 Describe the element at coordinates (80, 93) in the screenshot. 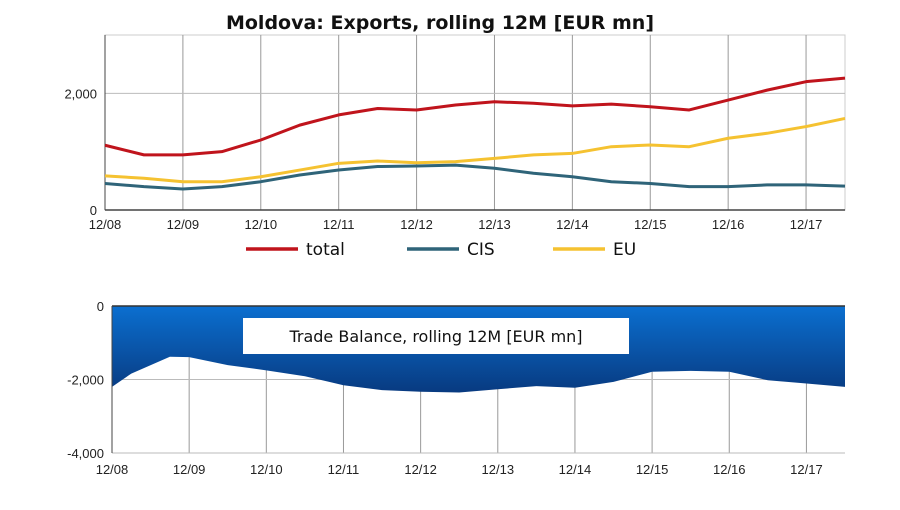

I see `y-tick-label: 2,000` at that location.